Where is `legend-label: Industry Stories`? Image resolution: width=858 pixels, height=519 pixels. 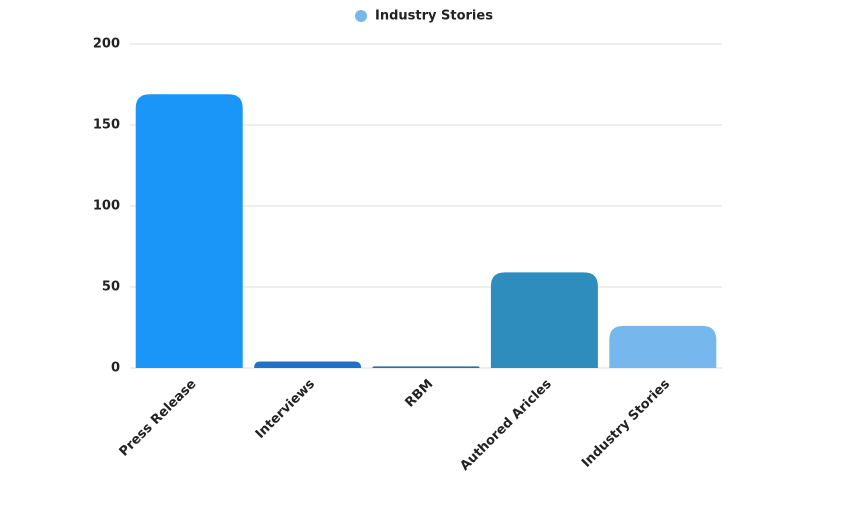 legend-label: Industry Stories is located at coordinates (434, 16).